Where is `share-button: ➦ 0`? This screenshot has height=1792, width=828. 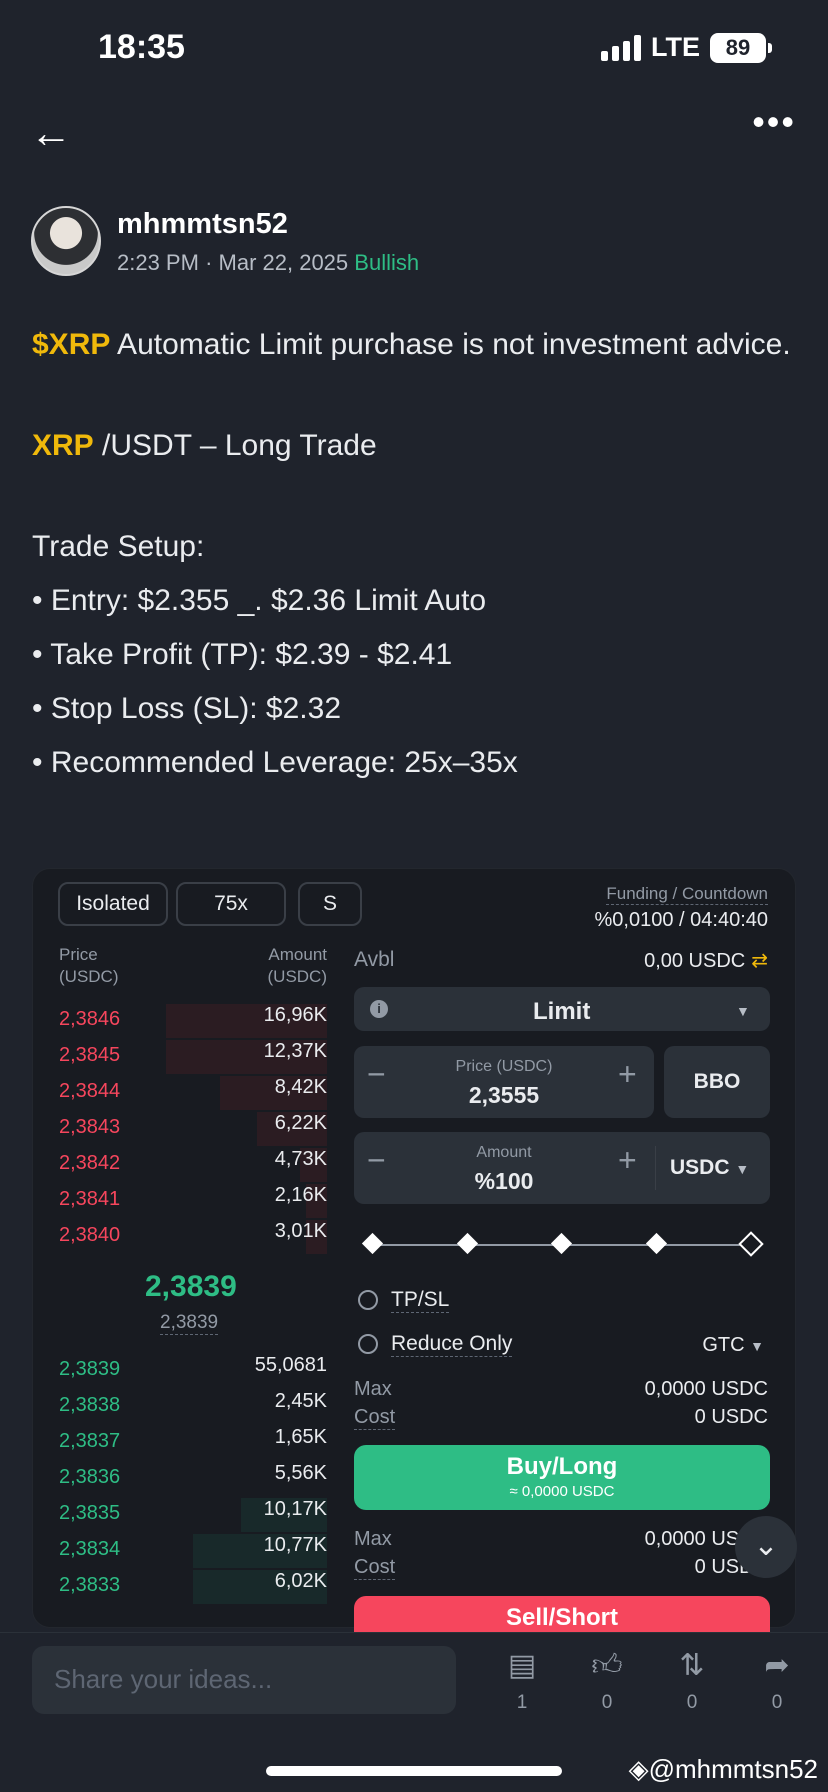
share-button: ➦ 0 is located at coordinates (777, 1681).